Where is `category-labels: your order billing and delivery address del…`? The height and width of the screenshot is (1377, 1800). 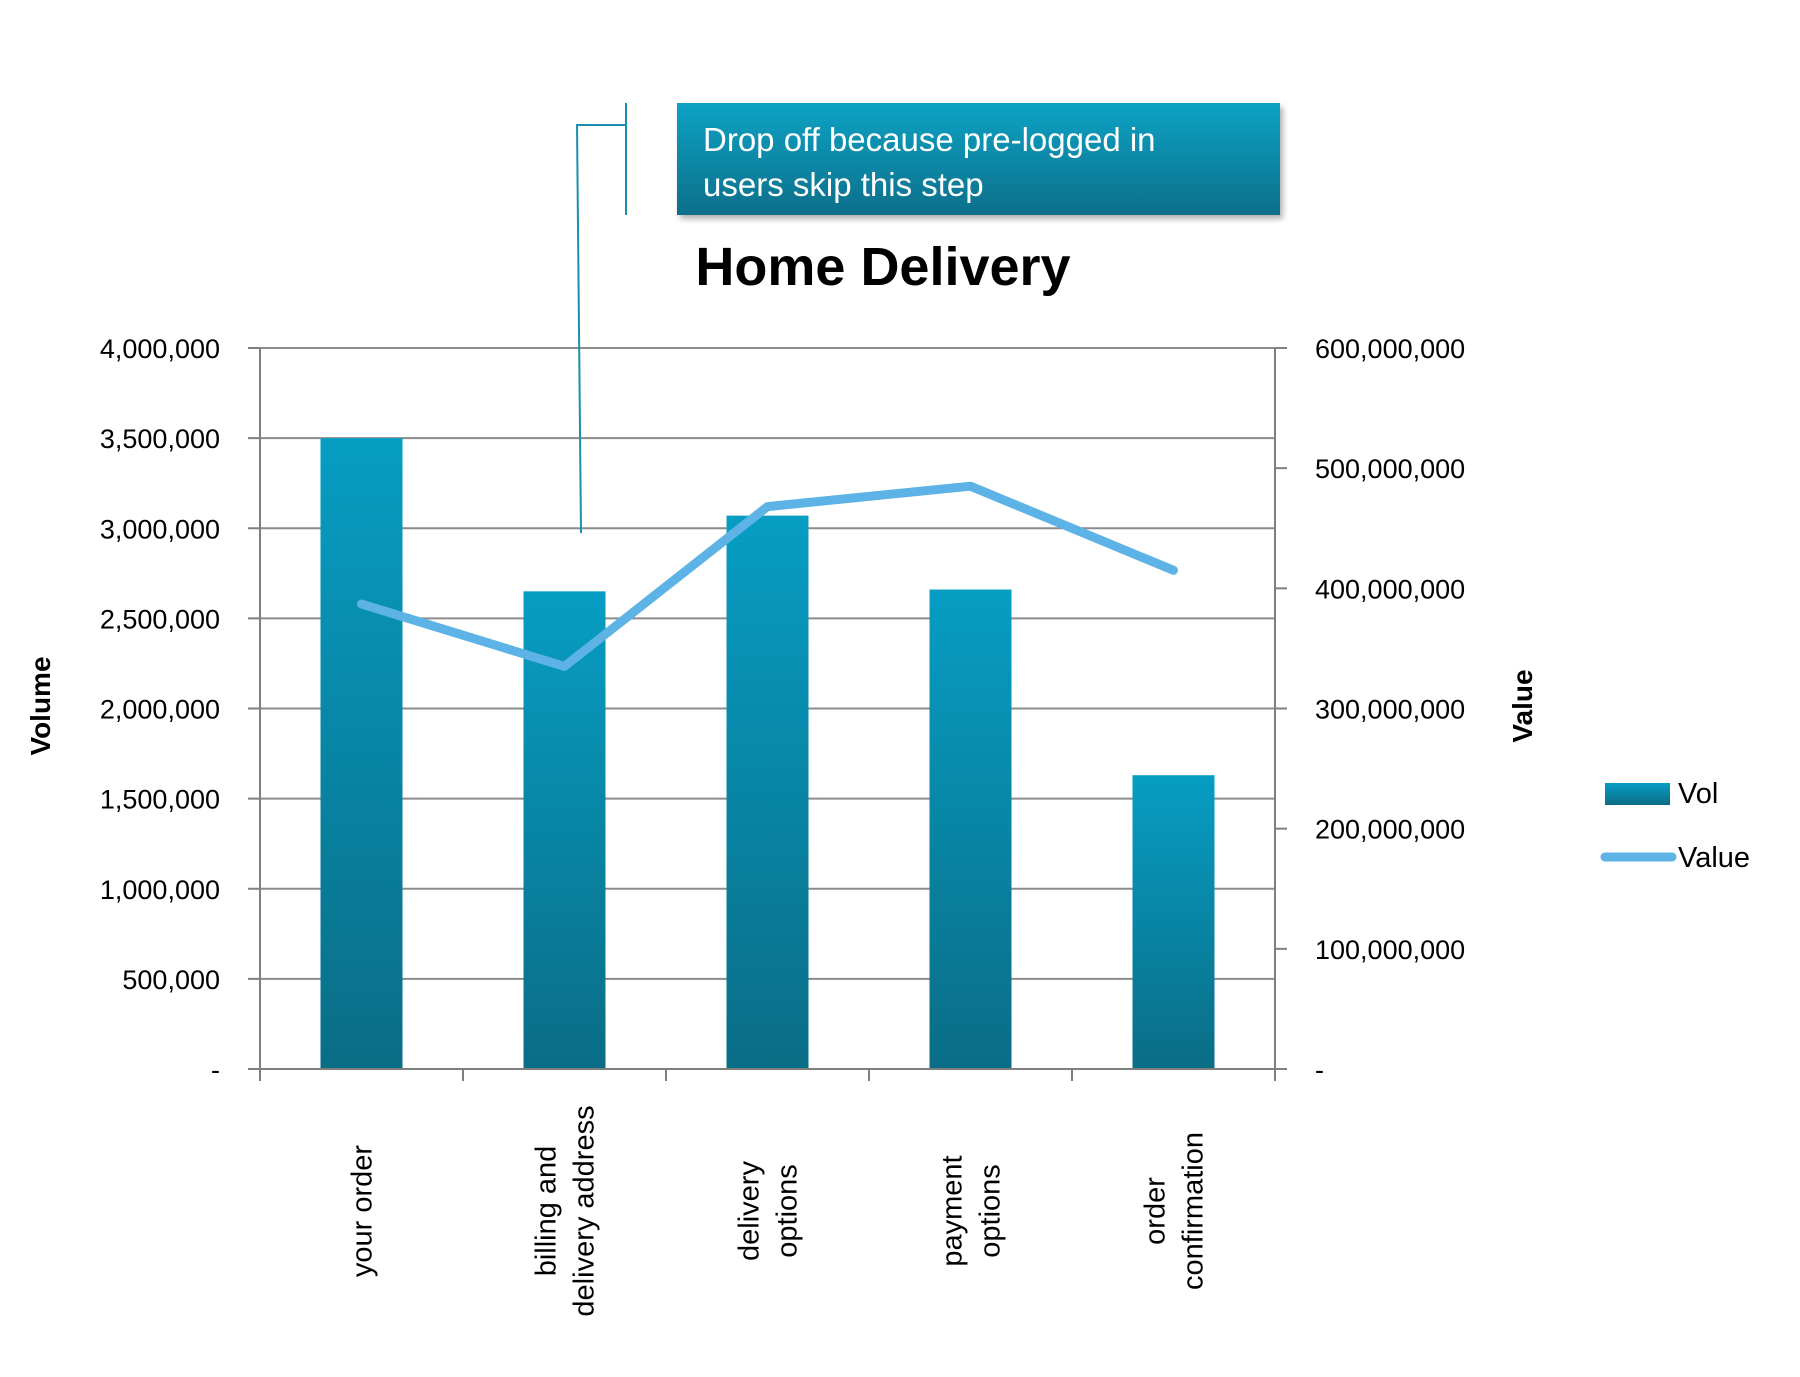
category-labels: your order billing and delivery address del… is located at coordinates (778, 1210).